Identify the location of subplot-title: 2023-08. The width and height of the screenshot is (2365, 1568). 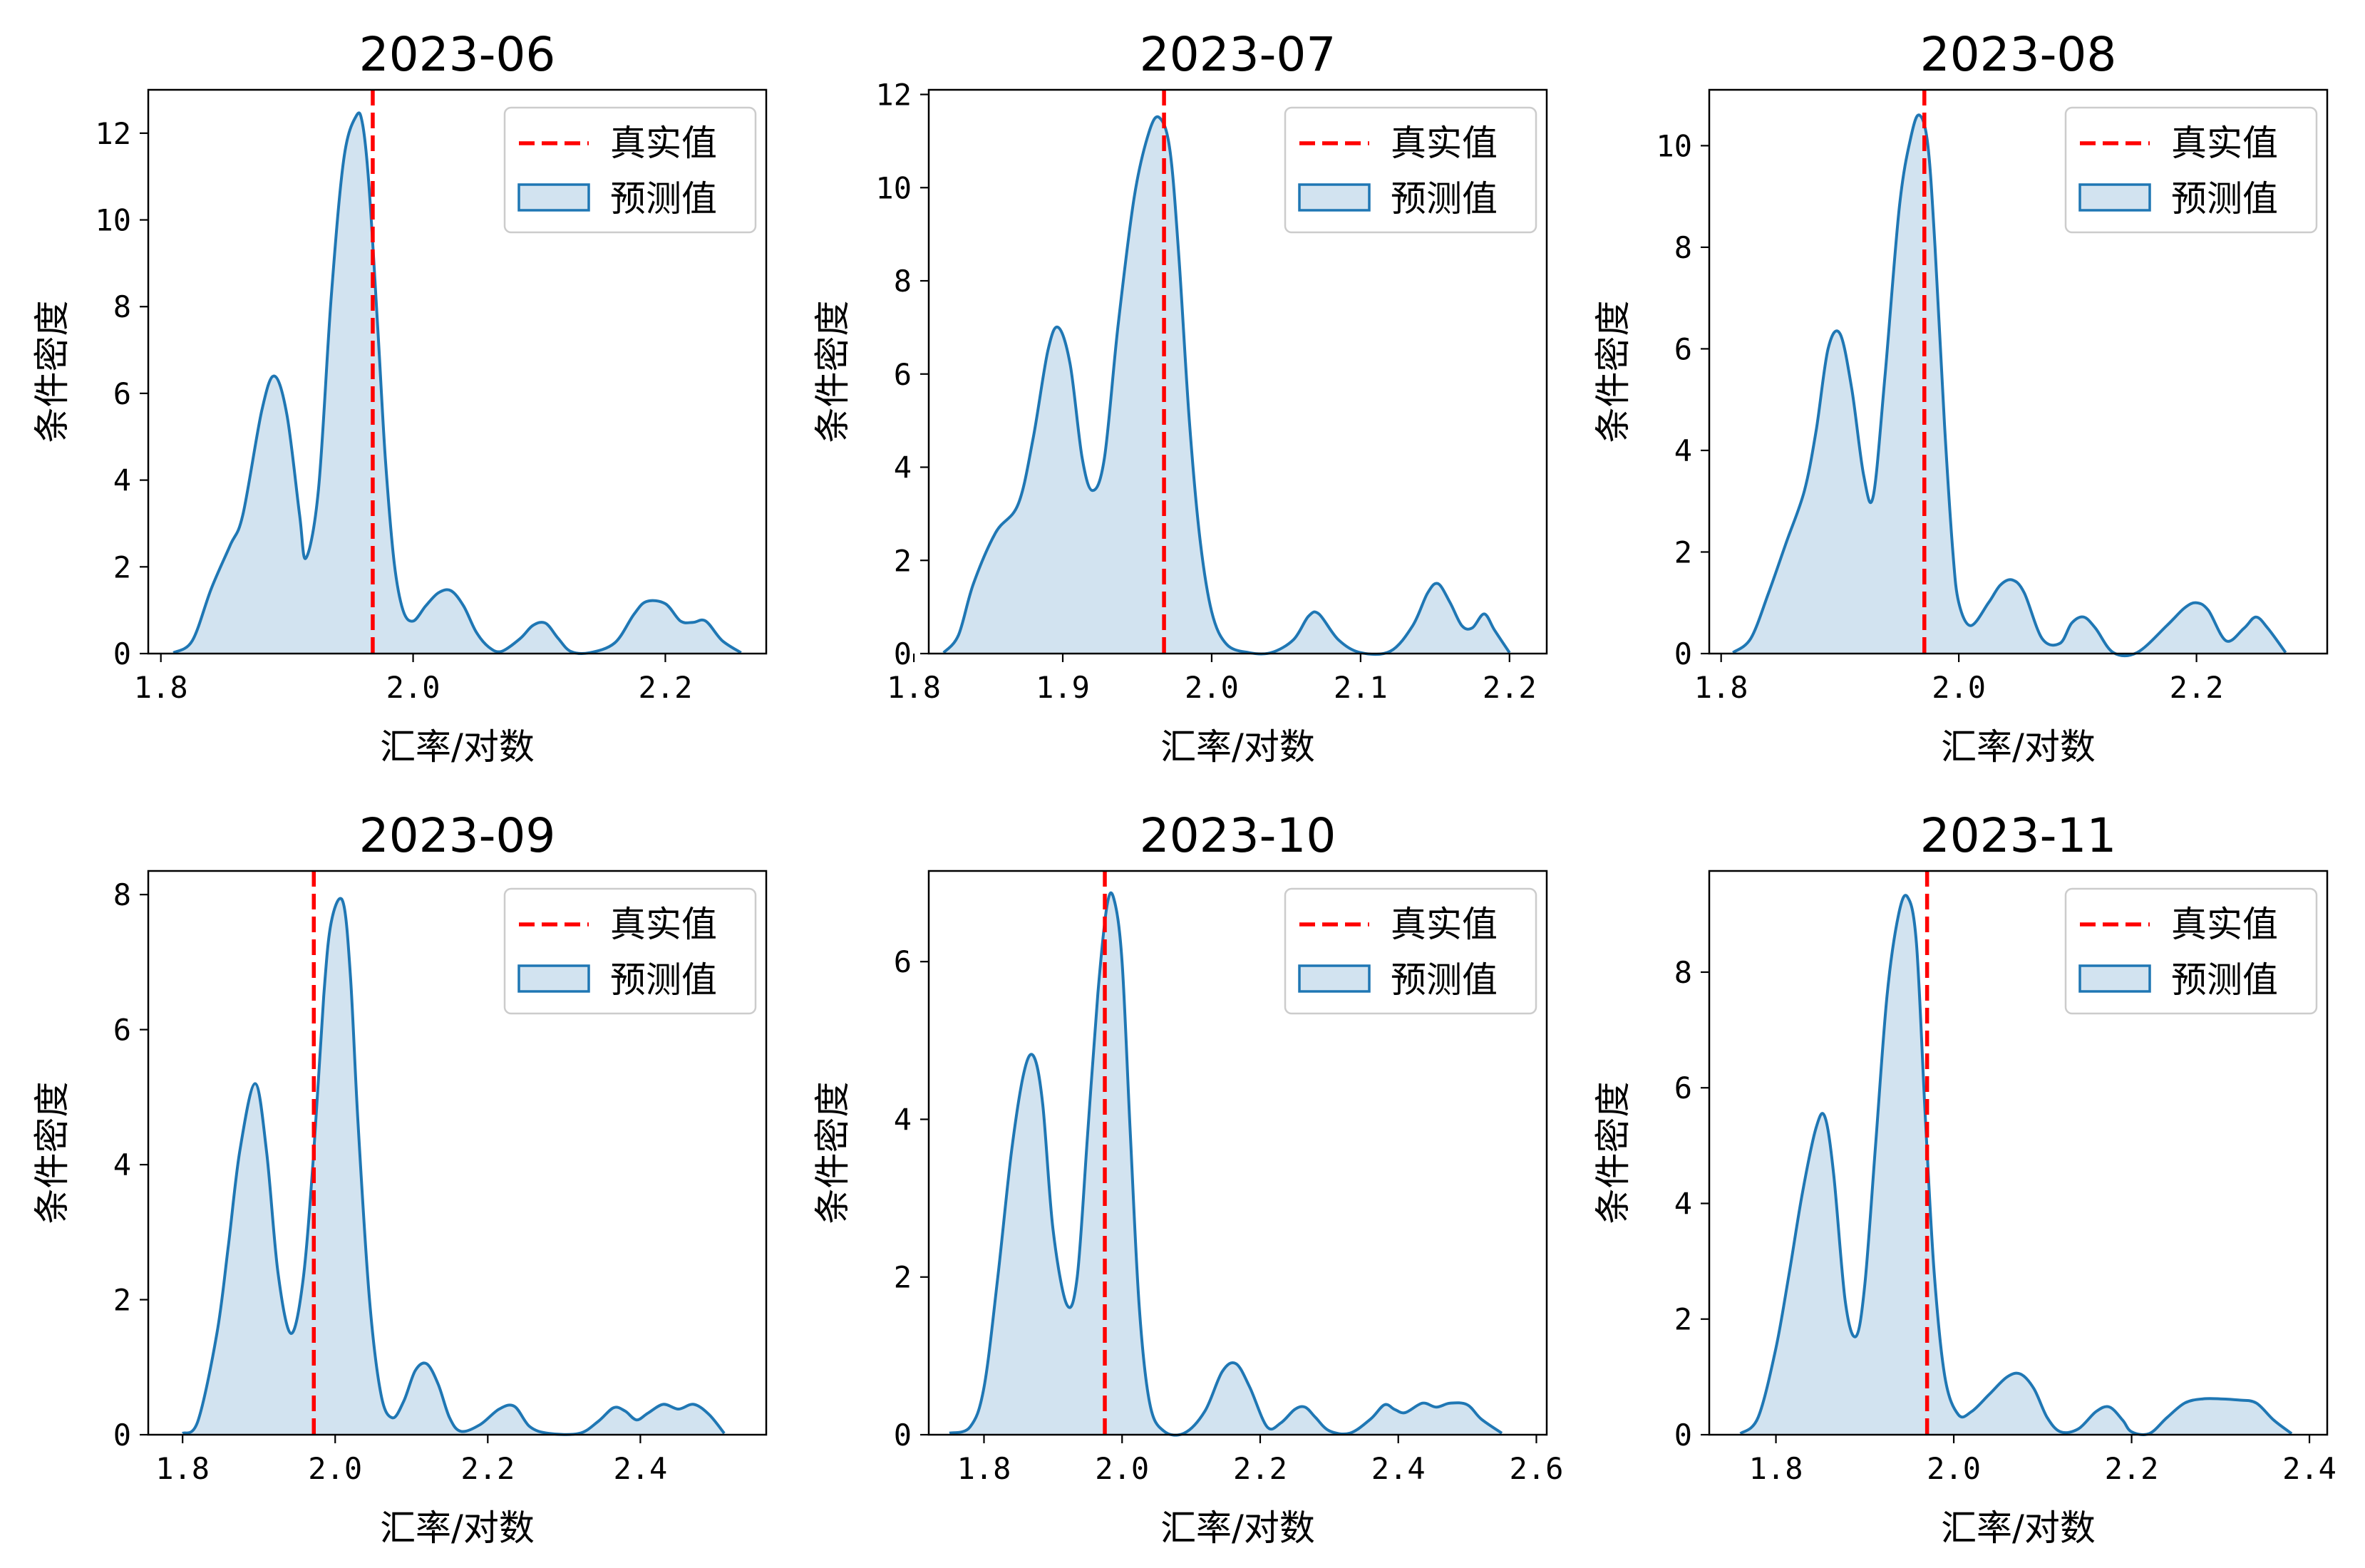
(2018, 55).